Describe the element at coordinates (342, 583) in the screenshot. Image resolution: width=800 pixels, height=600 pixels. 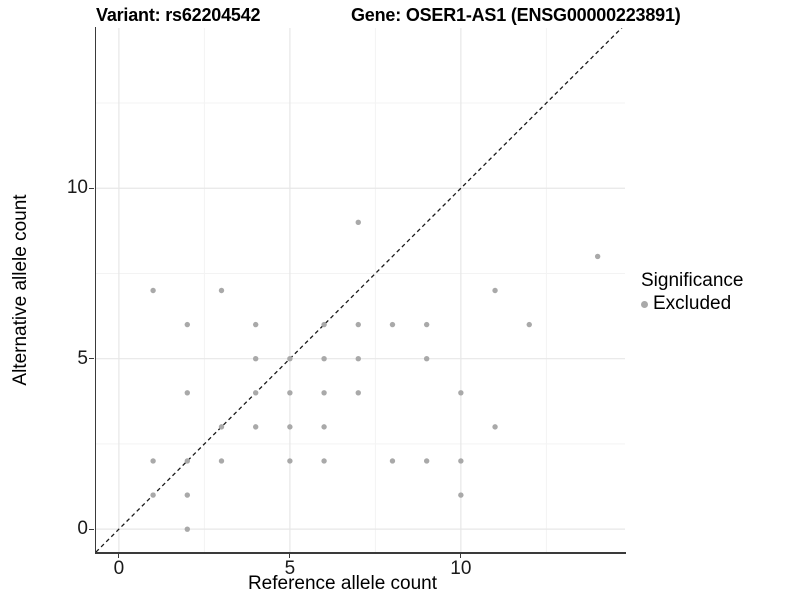
I see `x-axis-label: Reference allele count` at that location.